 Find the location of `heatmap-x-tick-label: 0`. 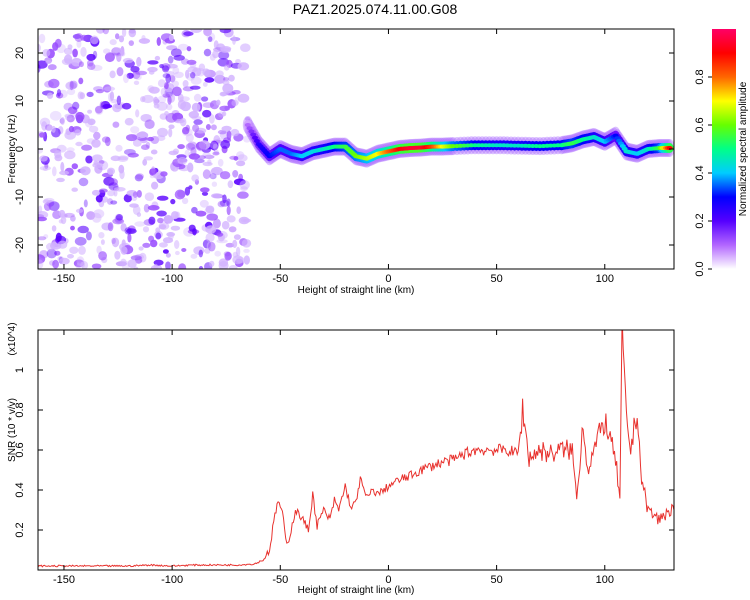

heatmap-x-tick-label: 0 is located at coordinates (388, 279).